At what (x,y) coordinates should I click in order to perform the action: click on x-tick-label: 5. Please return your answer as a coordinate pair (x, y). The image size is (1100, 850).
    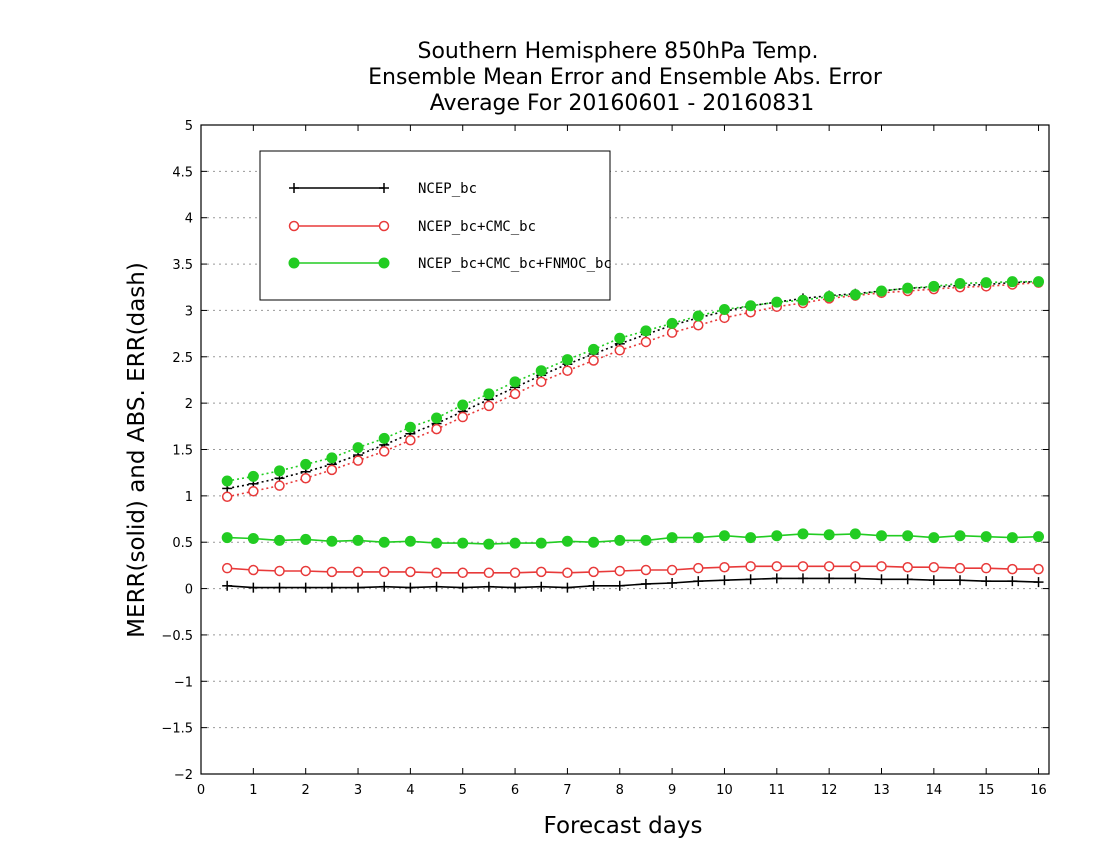
    Looking at the image, I should click on (463, 790).